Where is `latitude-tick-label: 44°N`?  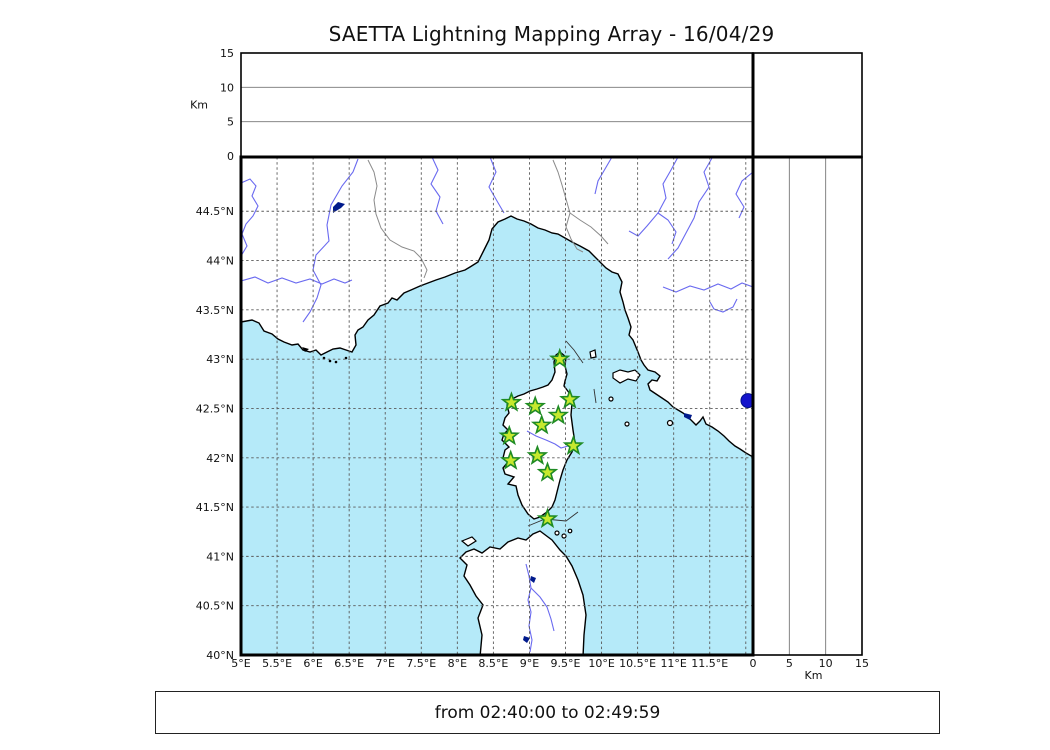
latitude-tick-label: 44°N is located at coordinates (220, 261).